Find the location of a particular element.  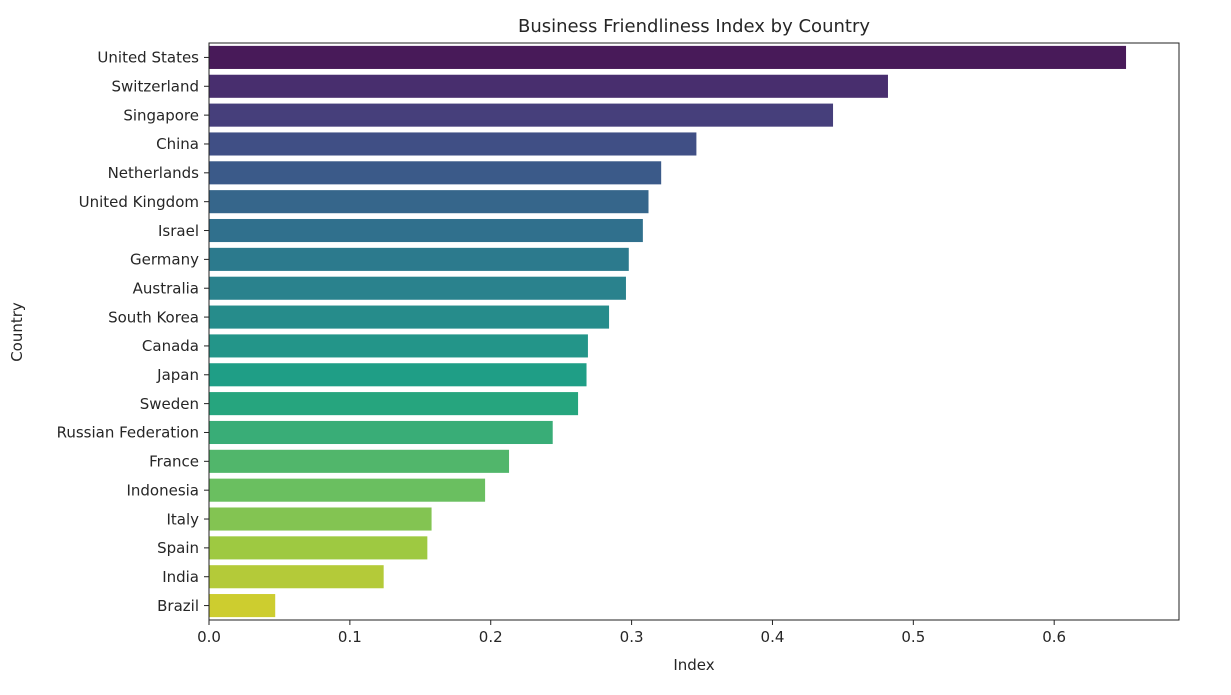

y-tick-label: Singapore is located at coordinates (161, 115).